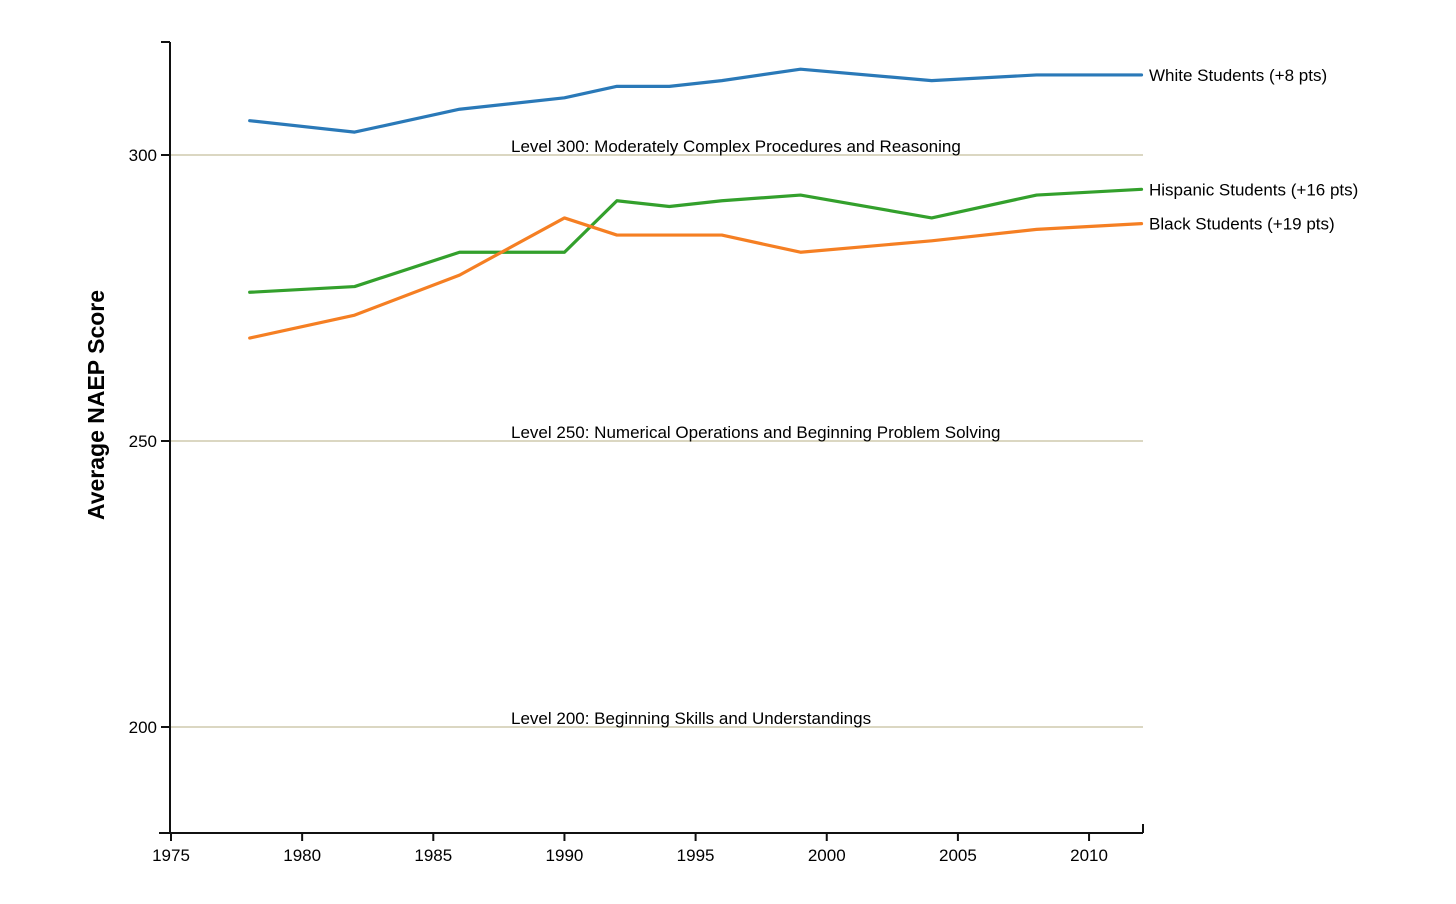 This screenshot has width=1456, height=904. Describe the element at coordinates (433, 855) in the screenshot. I see `x-tick-label-1985: 1985` at that location.